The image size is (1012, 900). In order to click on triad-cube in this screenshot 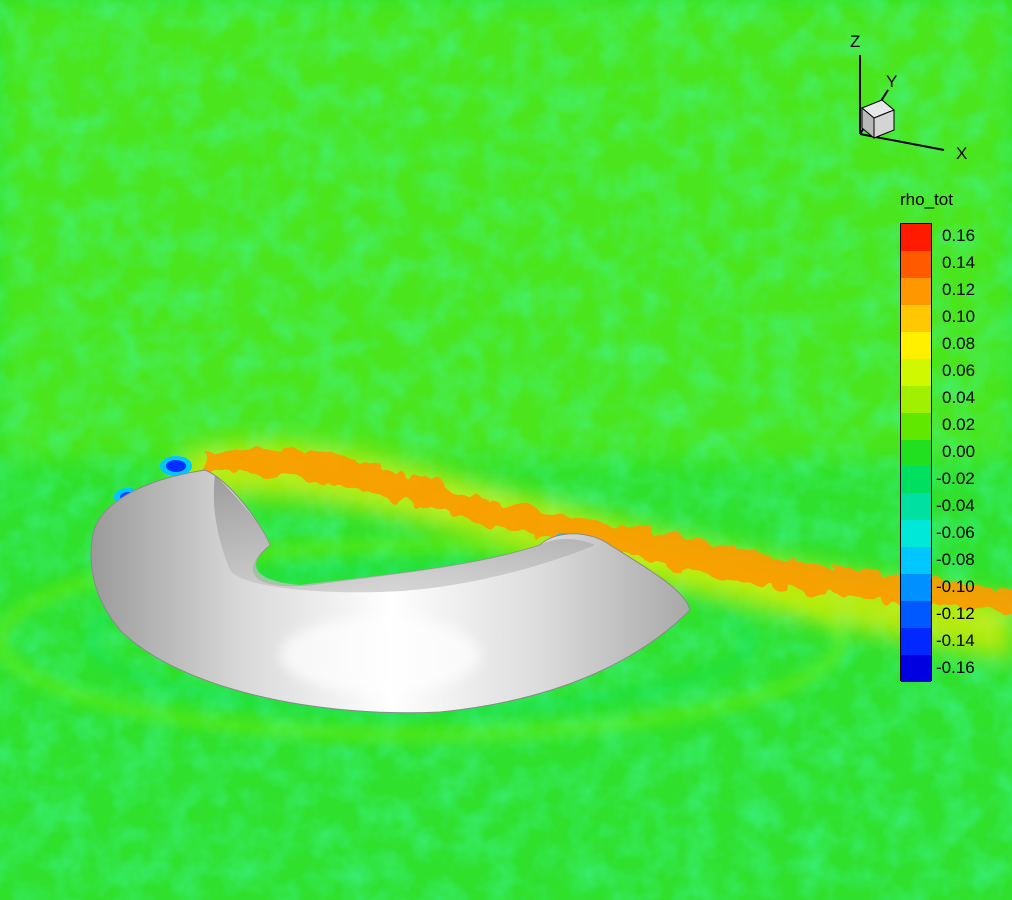, I will do `click(878, 119)`.